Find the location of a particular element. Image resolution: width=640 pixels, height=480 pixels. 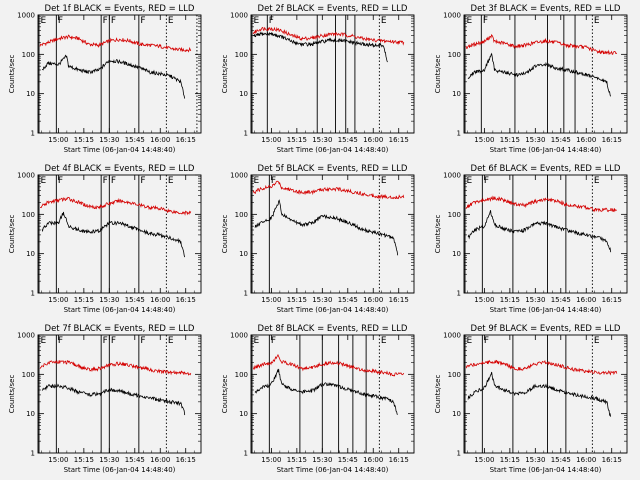

chart-title: Det 9f BLACK = Events, RED = LLD is located at coordinates (546, 329).